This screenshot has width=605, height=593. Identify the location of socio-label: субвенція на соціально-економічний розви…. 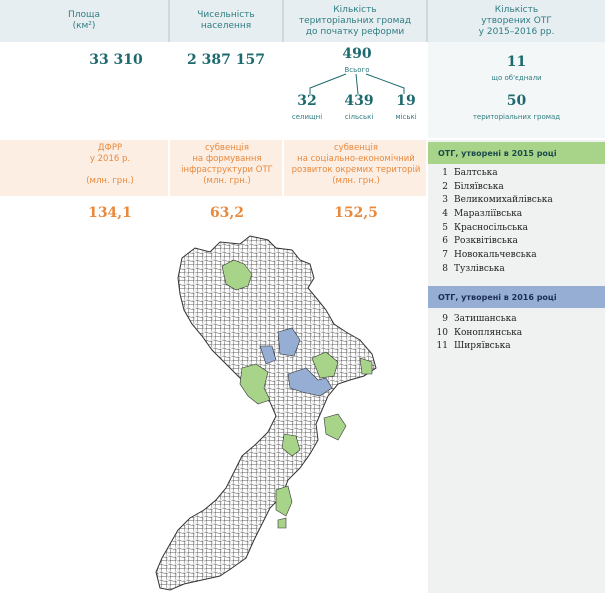
(356, 165).